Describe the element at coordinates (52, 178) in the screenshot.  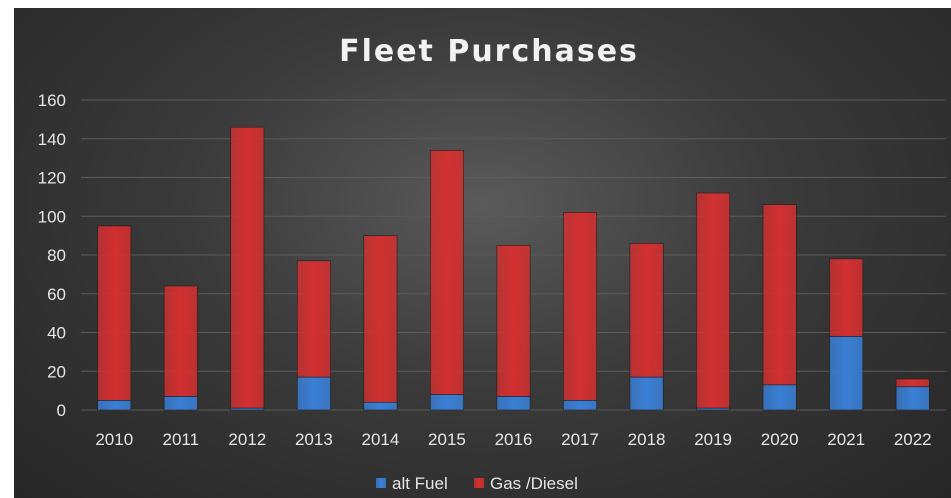
I see `y-tick-label: 120` at that location.